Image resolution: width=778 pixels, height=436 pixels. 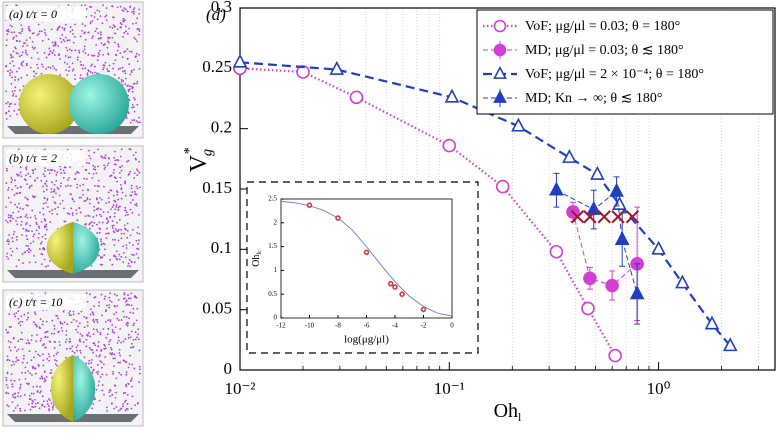 I want to click on droplet, so click(x=86, y=248).